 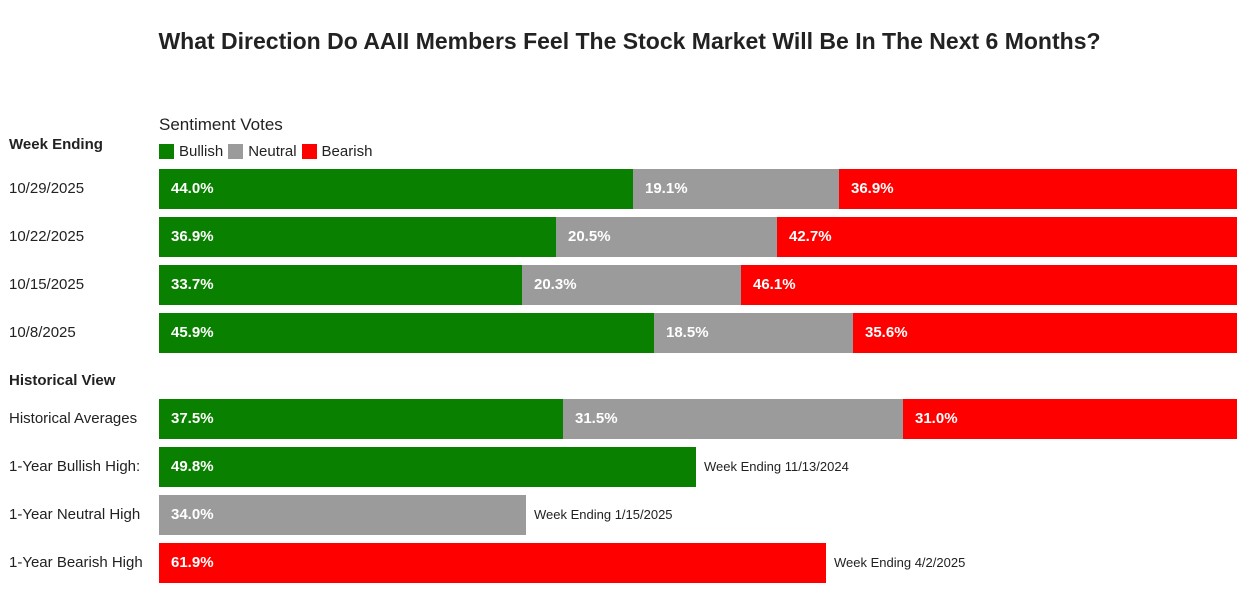 I want to click on legend-item-bullish: Bullish, so click(x=191, y=151).